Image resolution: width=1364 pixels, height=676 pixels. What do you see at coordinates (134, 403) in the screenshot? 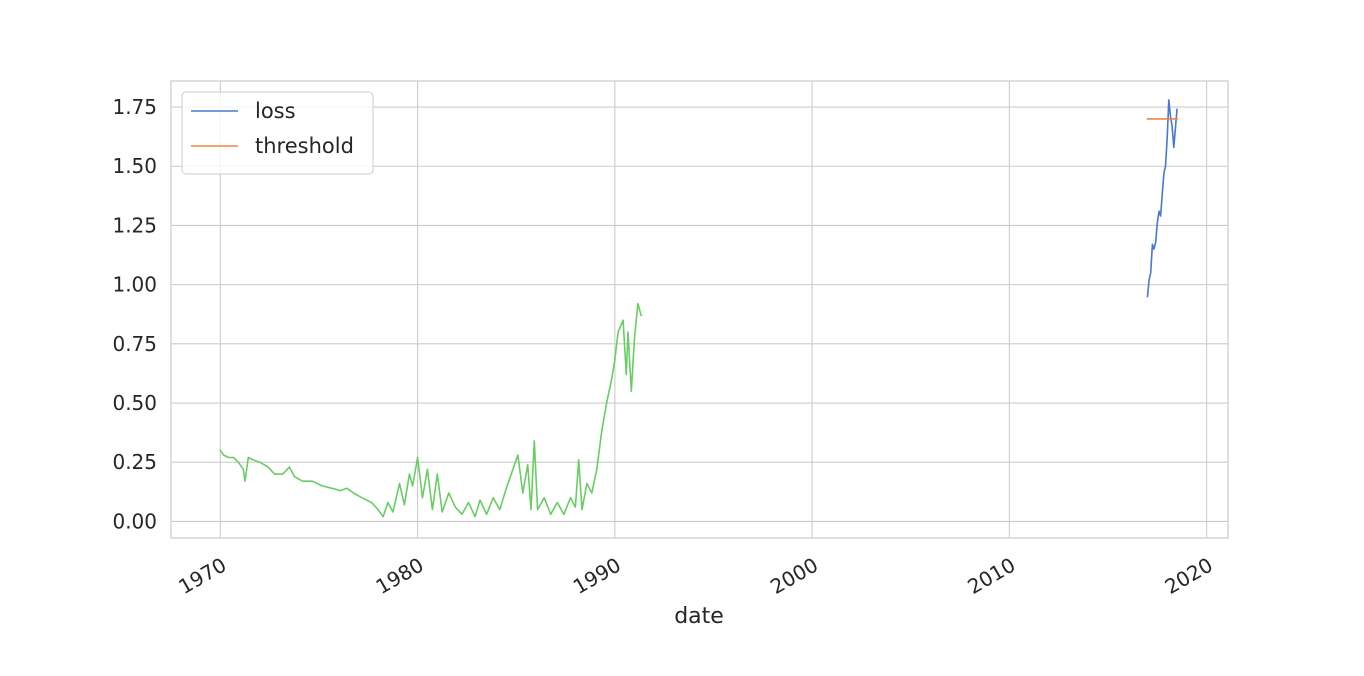
I see `y-tick-label: 0.50` at bounding box center [134, 403].